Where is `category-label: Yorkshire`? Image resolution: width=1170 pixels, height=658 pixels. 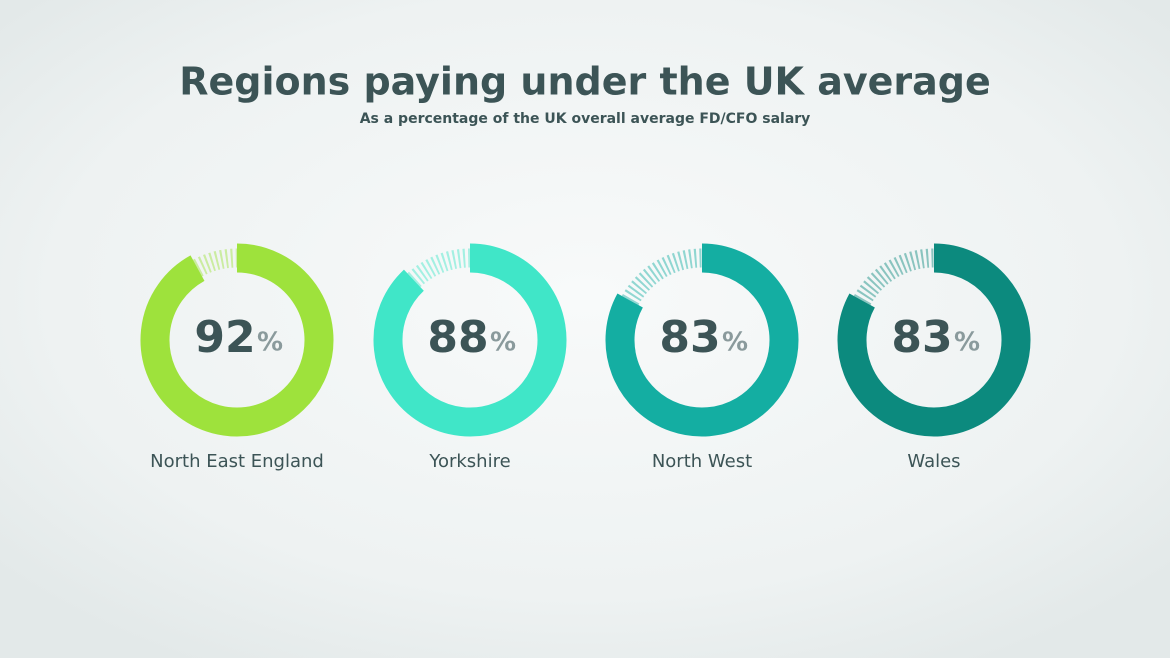 category-label: Yorkshire is located at coordinates (469, 461).